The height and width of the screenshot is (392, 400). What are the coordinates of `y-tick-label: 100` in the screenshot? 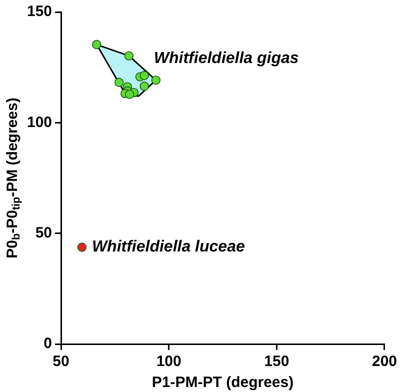 It's located at (39, 122).